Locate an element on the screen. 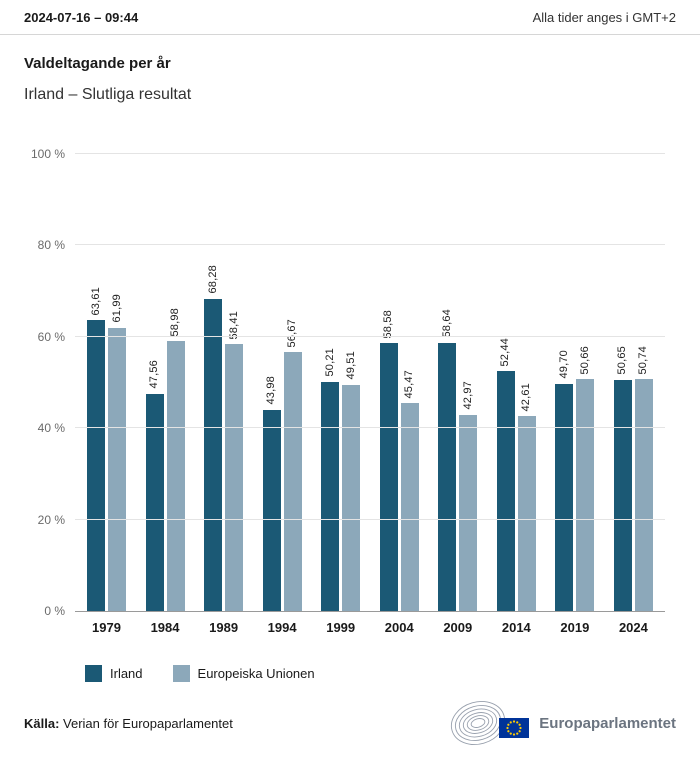 This screenshot has height=759, width=700. bar-irland-1999 is located at coordinates (330, 496).